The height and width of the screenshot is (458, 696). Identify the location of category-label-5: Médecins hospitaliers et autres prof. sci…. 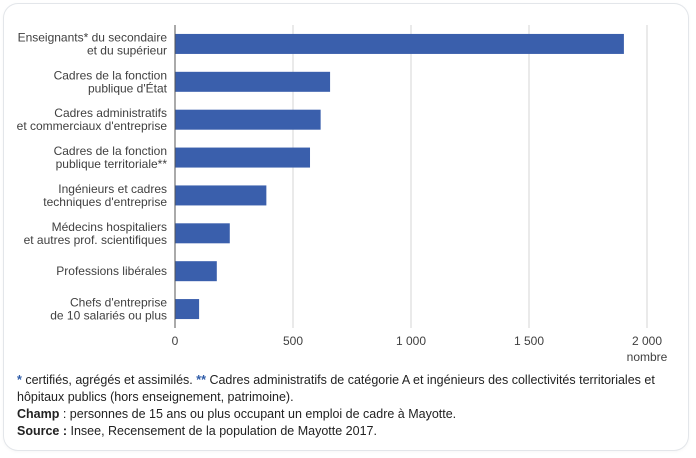
(95, 233).